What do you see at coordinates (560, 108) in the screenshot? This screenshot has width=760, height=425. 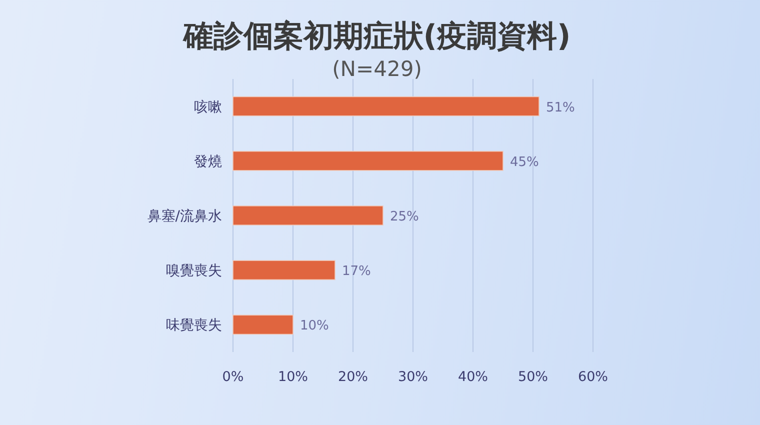 I see `data-label: 51%` at bounding box center [560, 108].